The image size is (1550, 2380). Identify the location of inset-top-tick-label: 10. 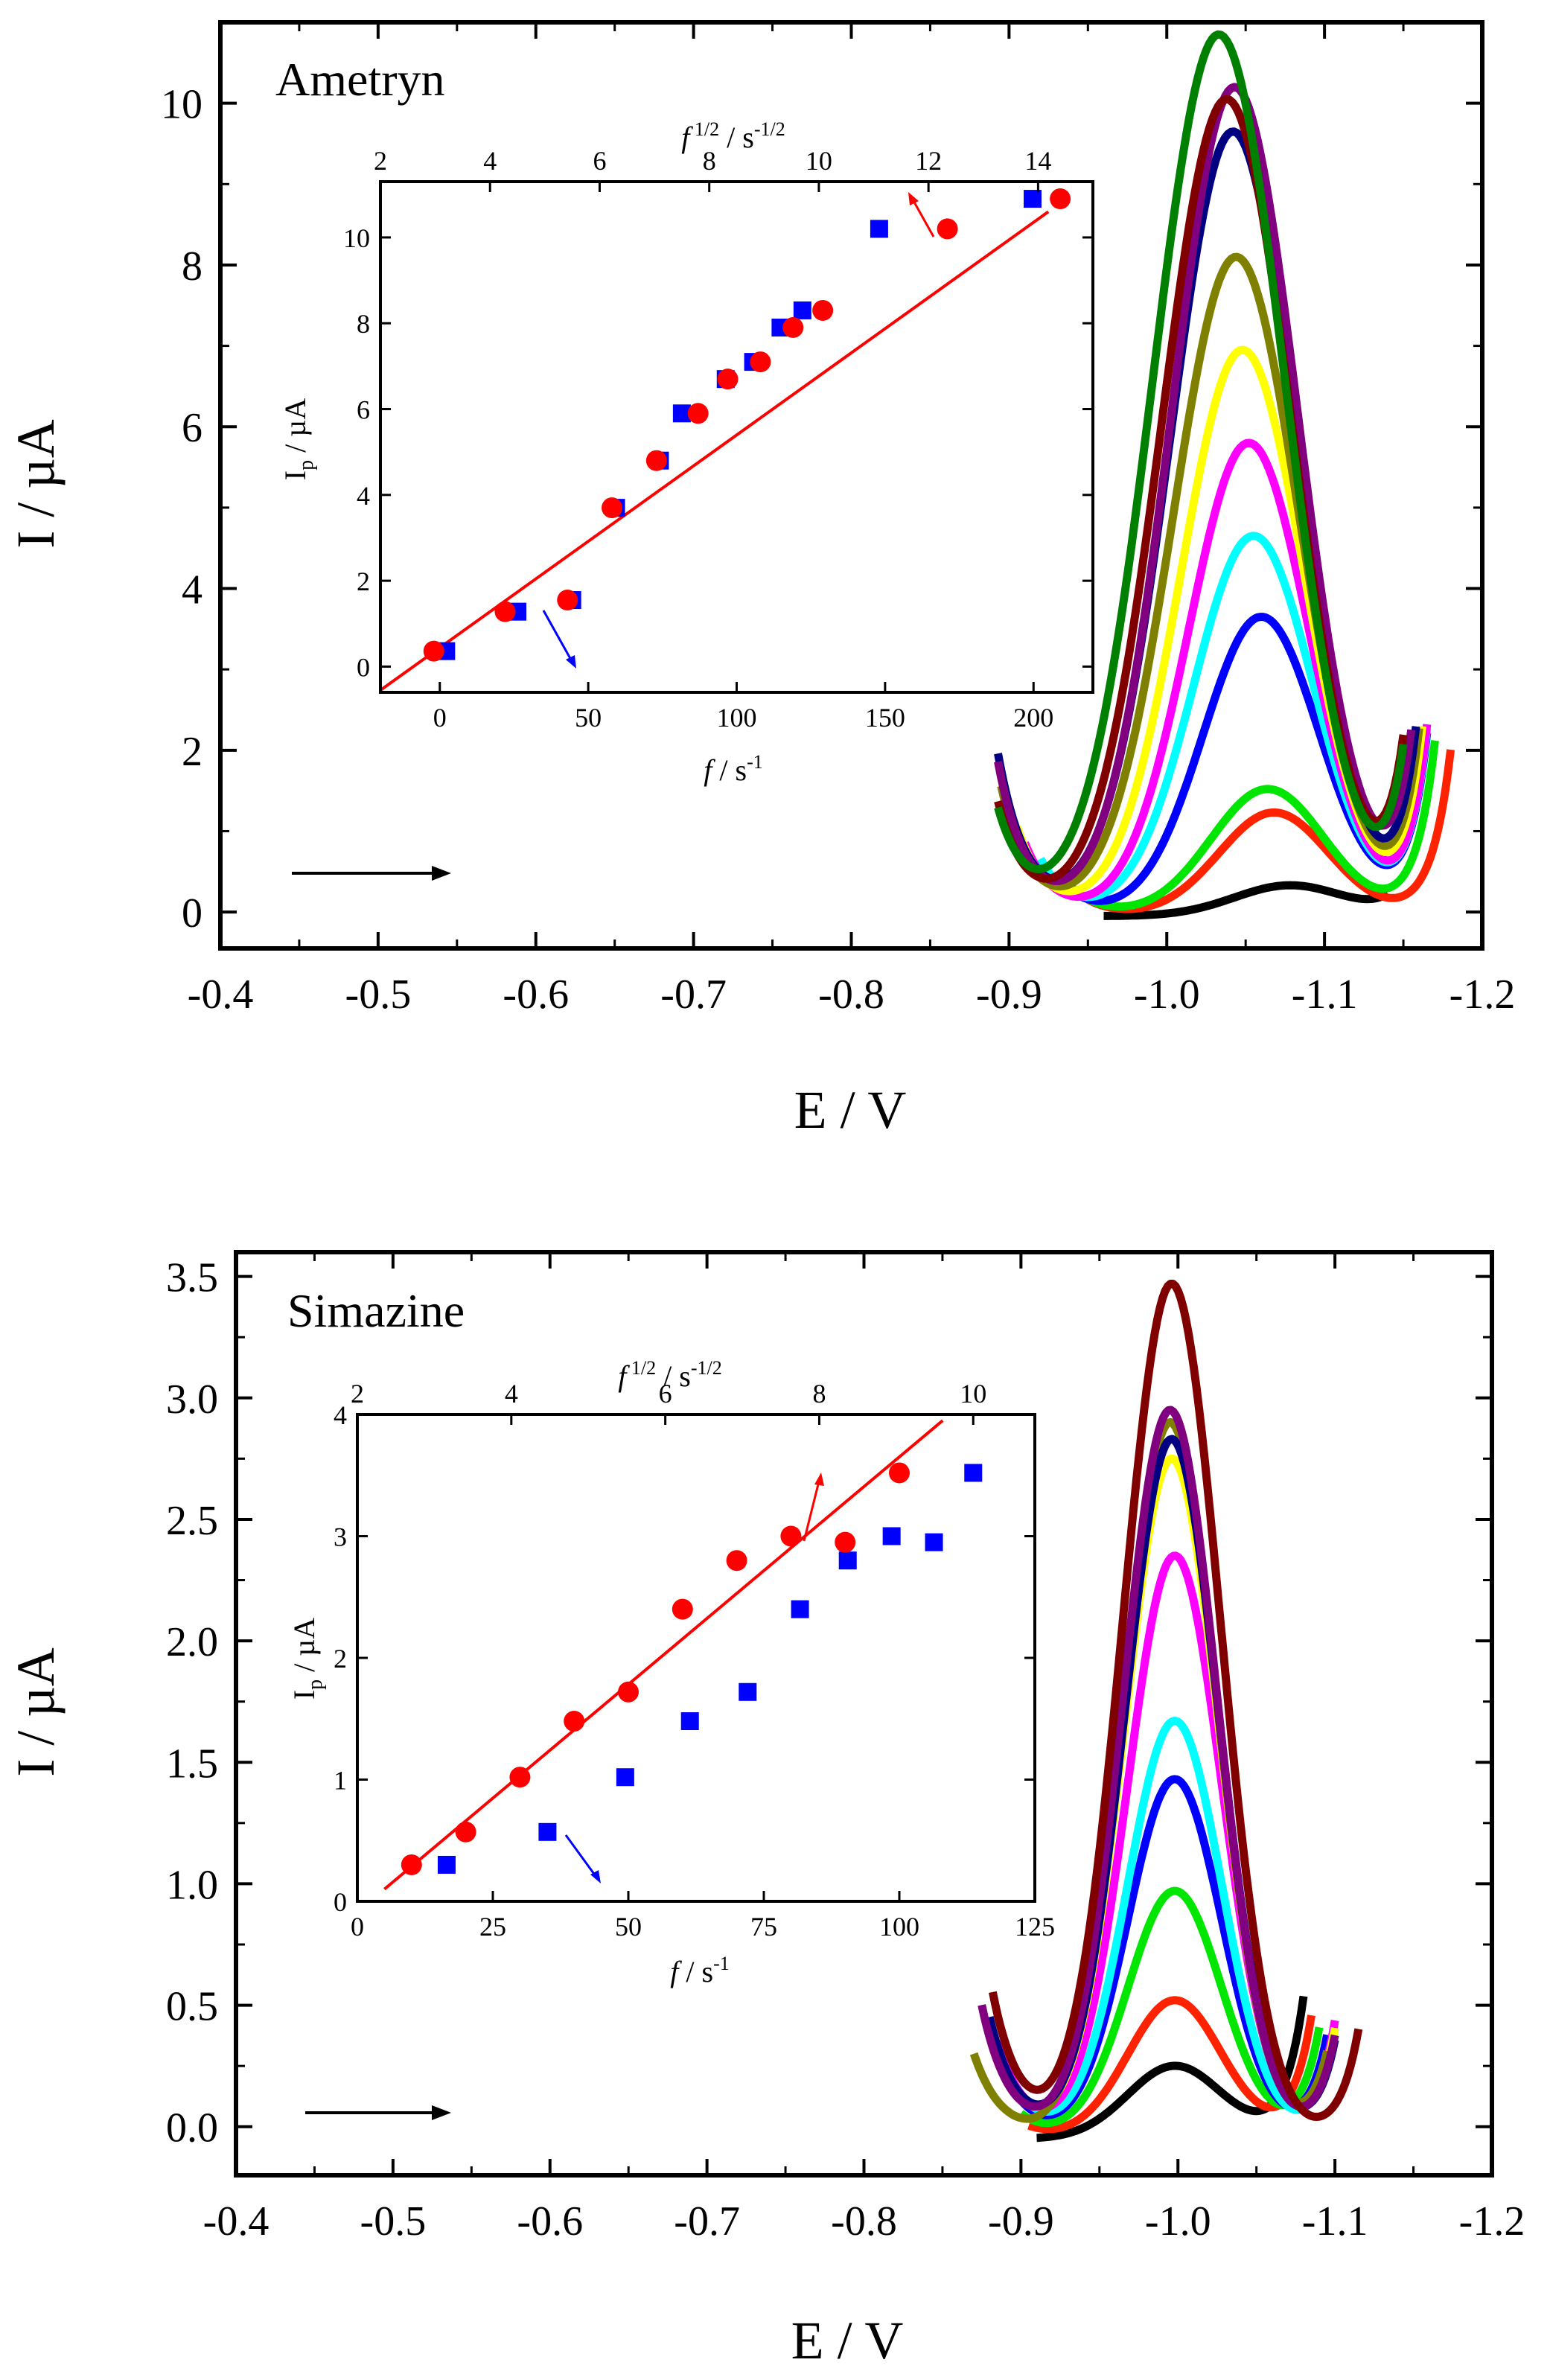
(973, 1393).